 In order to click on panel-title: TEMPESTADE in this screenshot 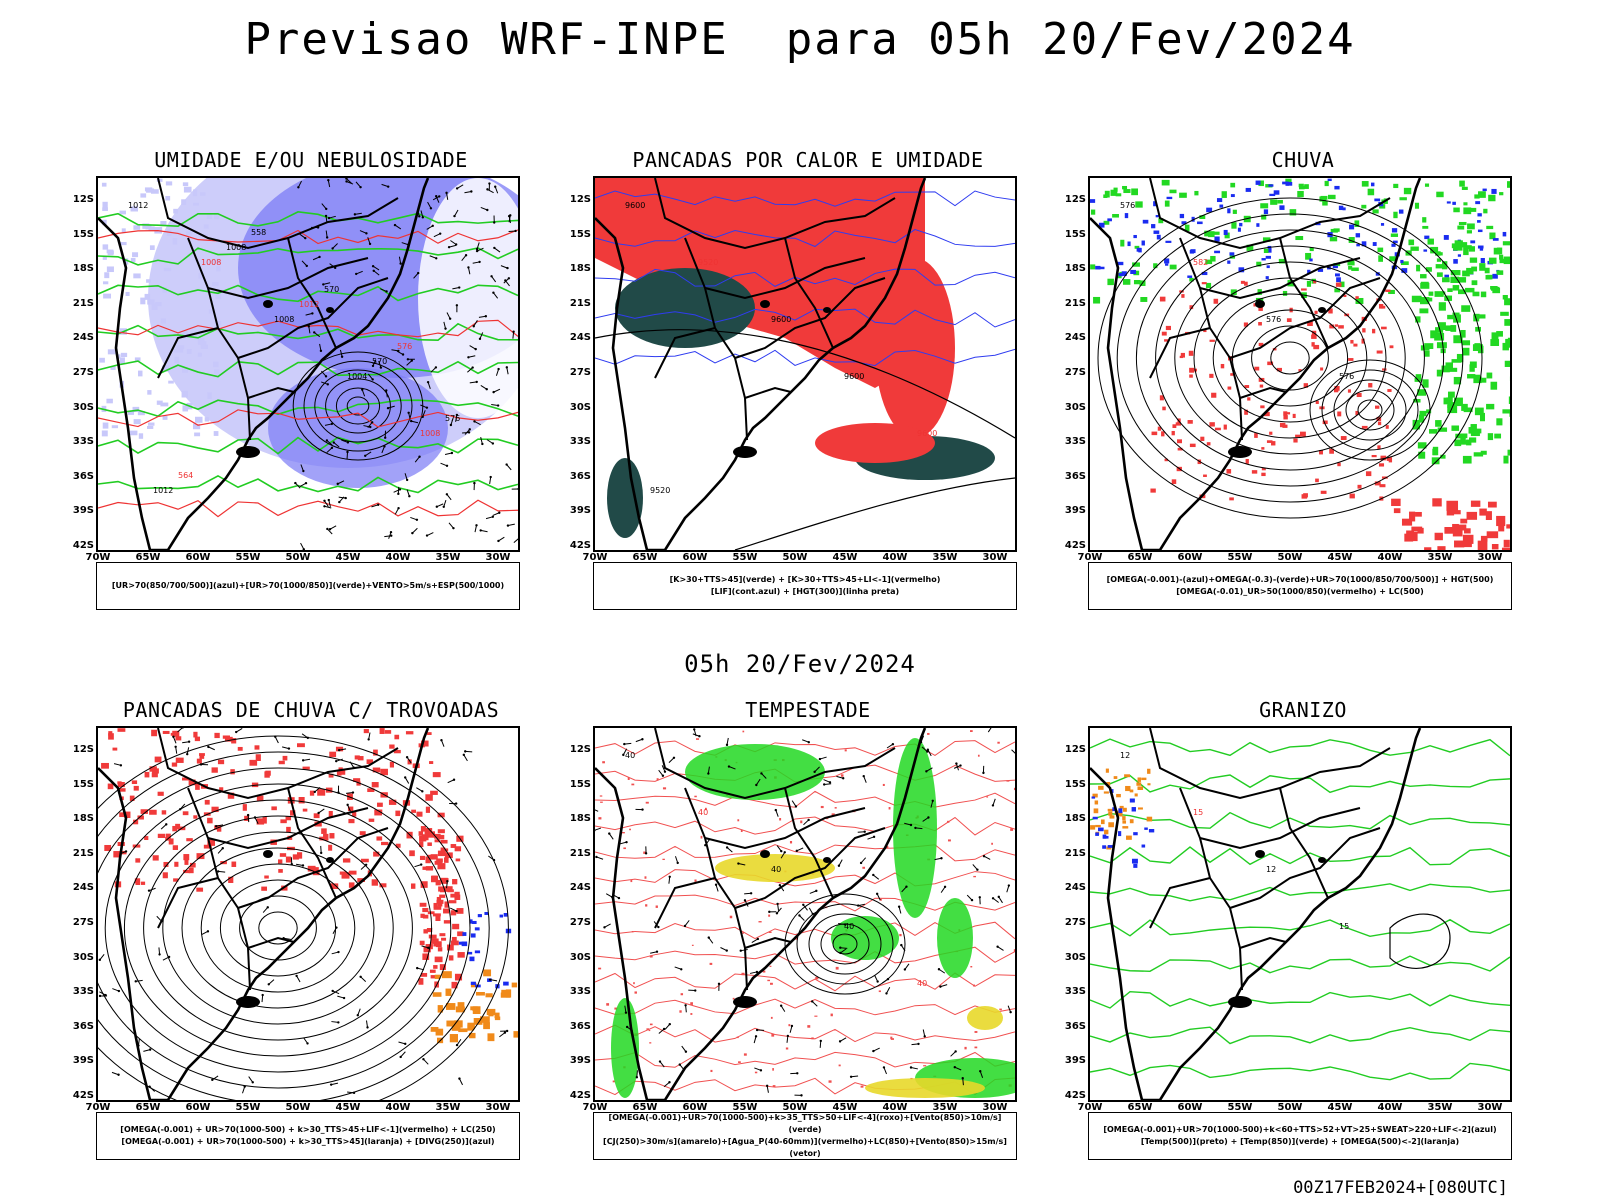, I will do `click(808, 710)`.